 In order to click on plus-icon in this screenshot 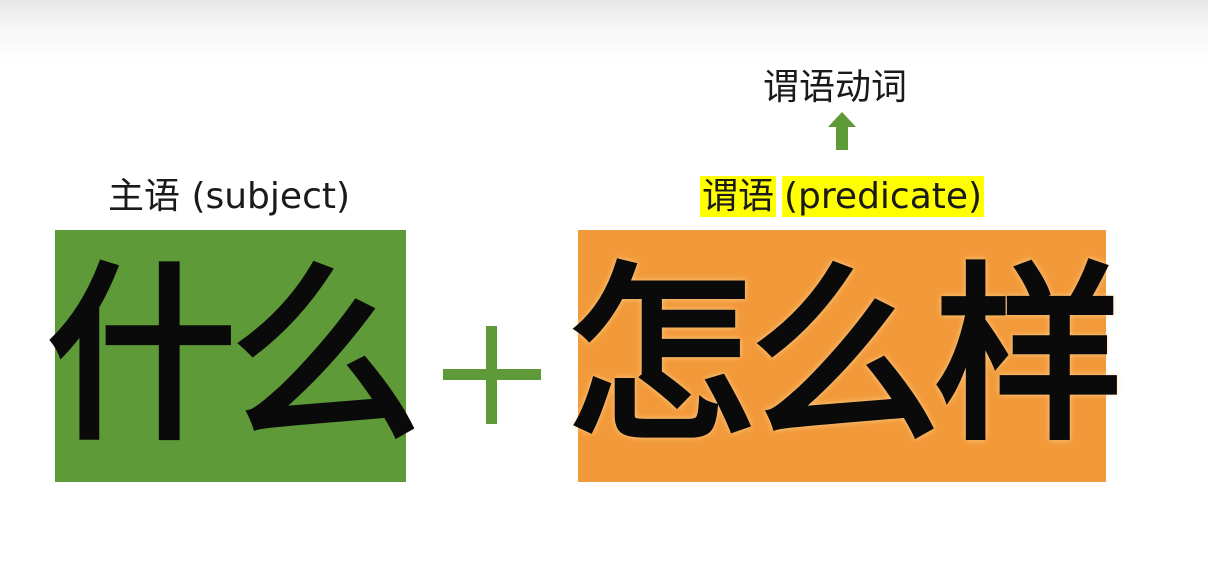, I will do `click(492, 375)`.